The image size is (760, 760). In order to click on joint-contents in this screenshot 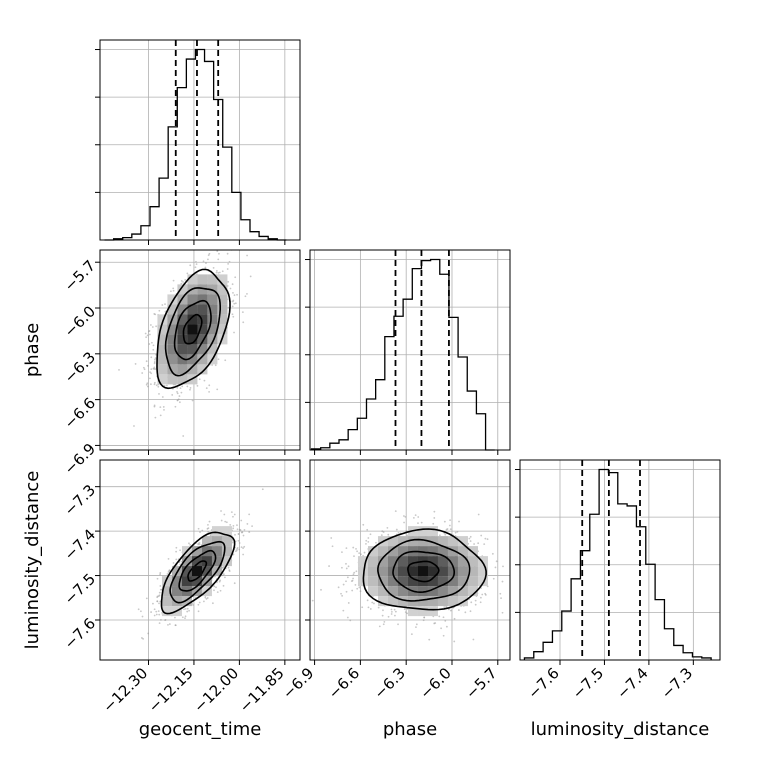, I will do `click(407, 576)`.